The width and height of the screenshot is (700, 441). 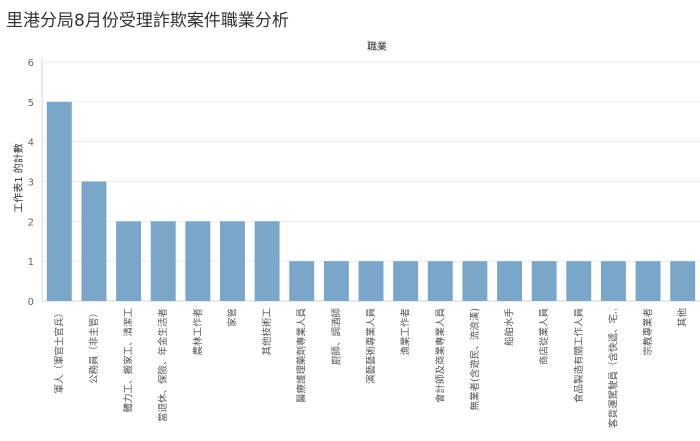 I want to click on x-tick-label: 商店從業人員, so click(x=544, y=337).